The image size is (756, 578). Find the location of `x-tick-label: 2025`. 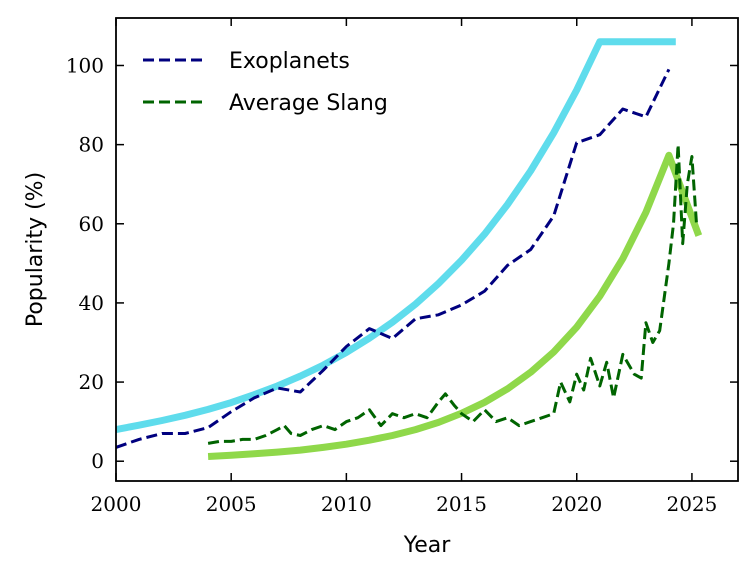

x-tick-label: 2025 is located at coordinates (691, 504).